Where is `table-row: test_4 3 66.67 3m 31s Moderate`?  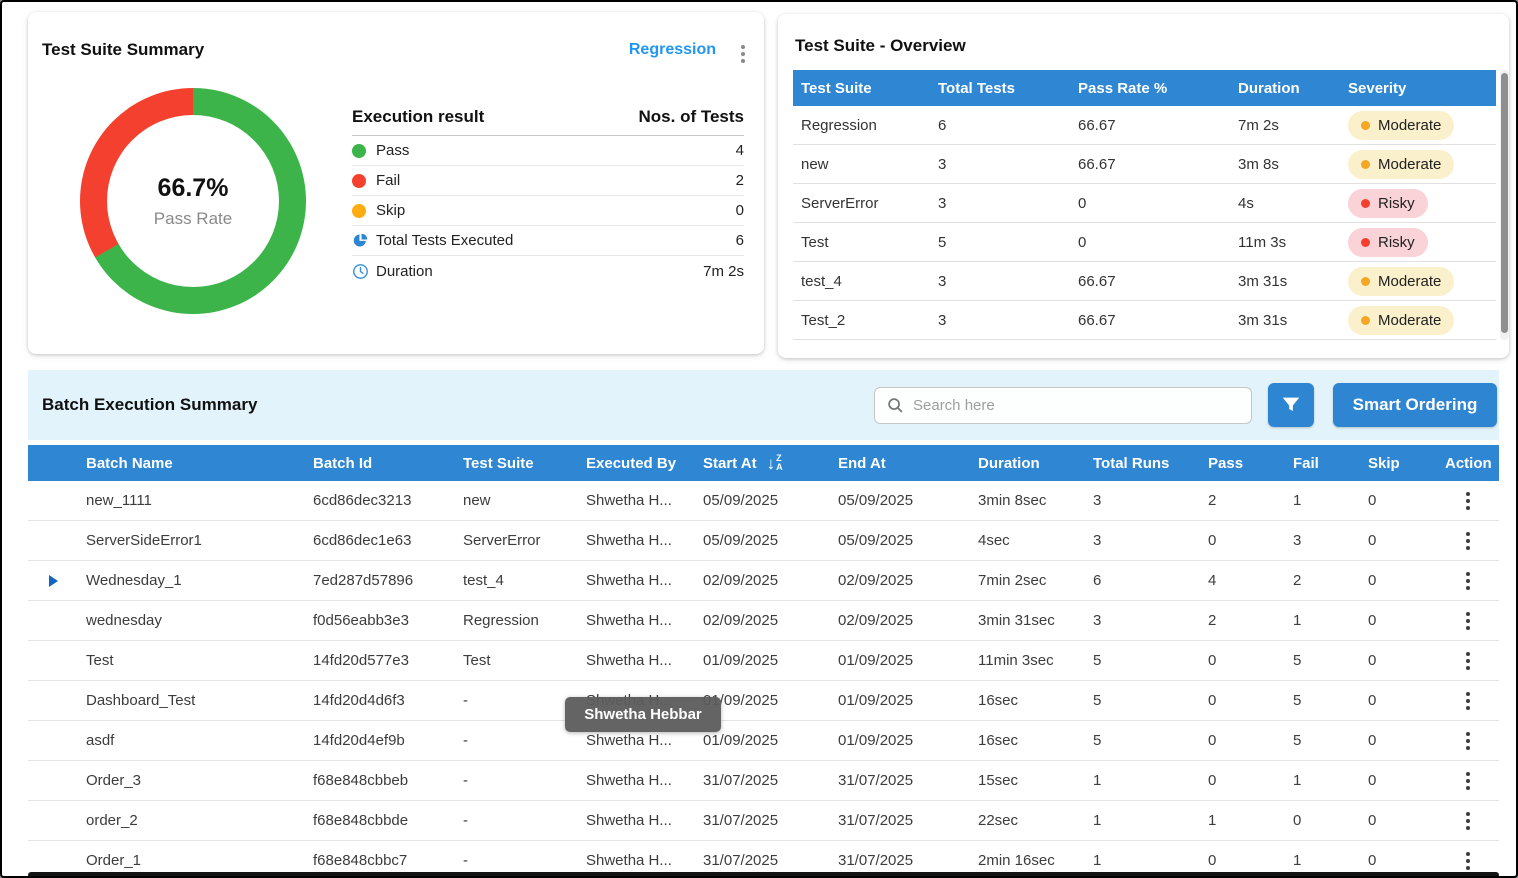
table-row: test_4 3 66.67 3m 31s Moderate is located at coordinates (1144, 281).